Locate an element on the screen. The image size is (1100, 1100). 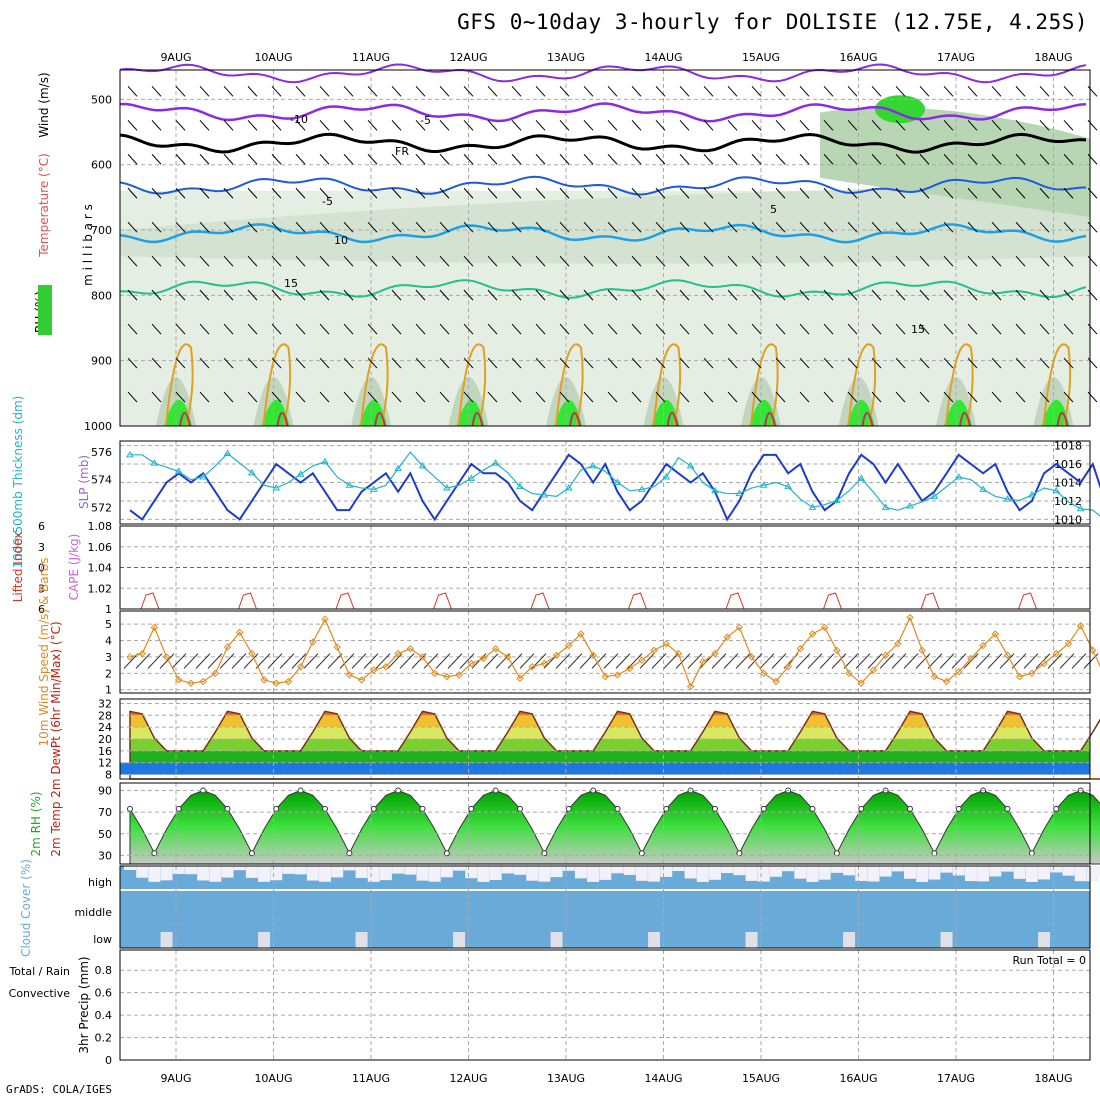
precip-axis-label: 3hr Precip (mm) is located at coordinates (84, 1004).